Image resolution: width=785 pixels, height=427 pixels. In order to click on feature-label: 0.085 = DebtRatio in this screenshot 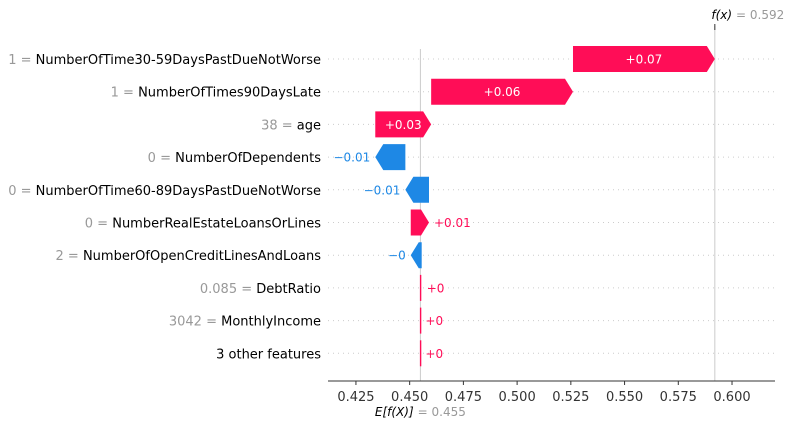, I will do `click(260, 289)`.